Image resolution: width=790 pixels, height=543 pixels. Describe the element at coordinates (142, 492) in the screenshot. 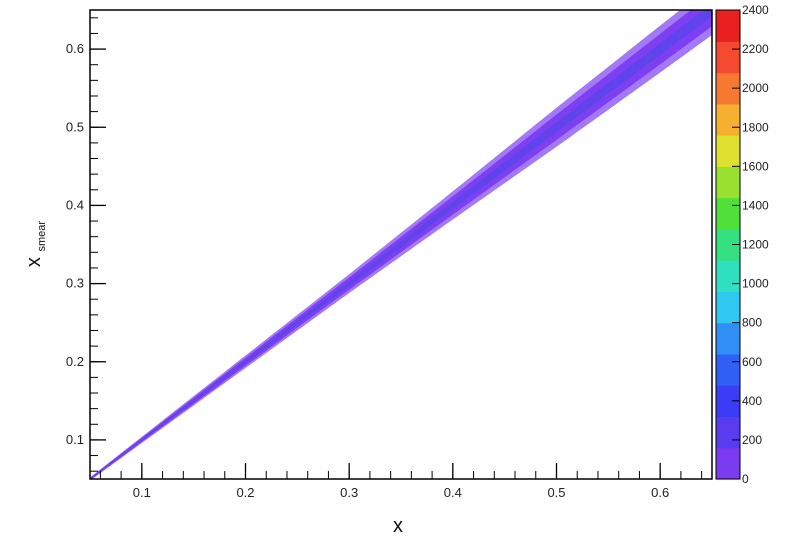

I see `x-tick-label: 0.1` at that location.